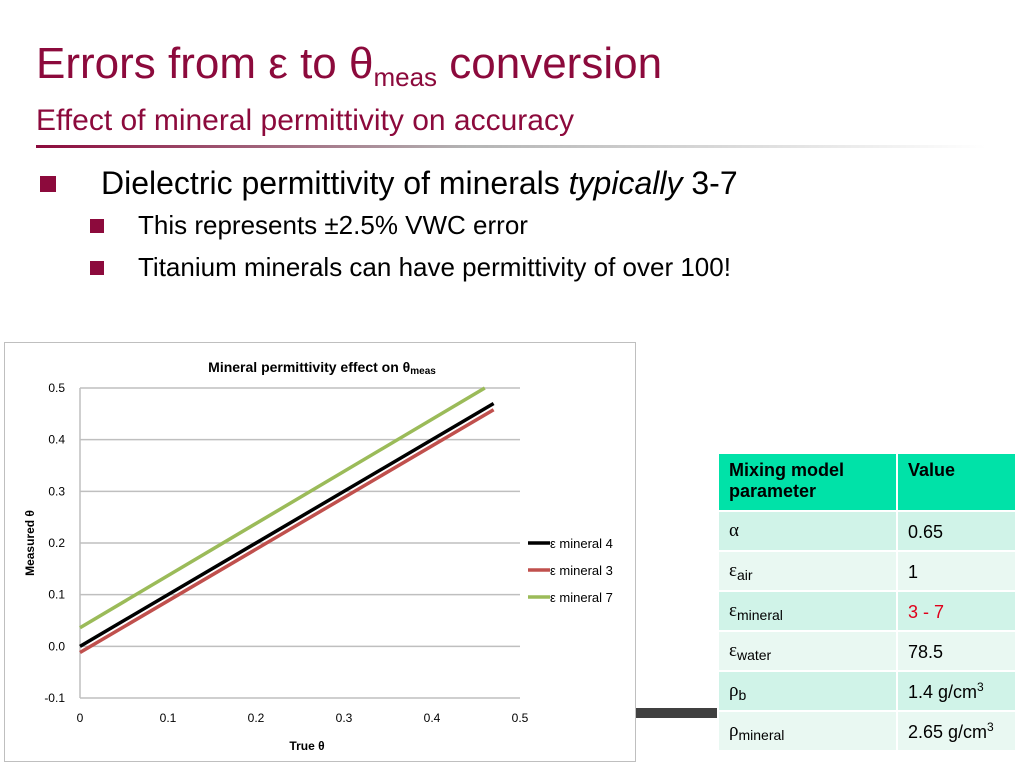 The width and height of the screenshot is (1024, 768). What do you see at coordinates (205, 63) in the screenshot?
I see `title-main: Errors from ε to θ` at bounding box center [205, 63].